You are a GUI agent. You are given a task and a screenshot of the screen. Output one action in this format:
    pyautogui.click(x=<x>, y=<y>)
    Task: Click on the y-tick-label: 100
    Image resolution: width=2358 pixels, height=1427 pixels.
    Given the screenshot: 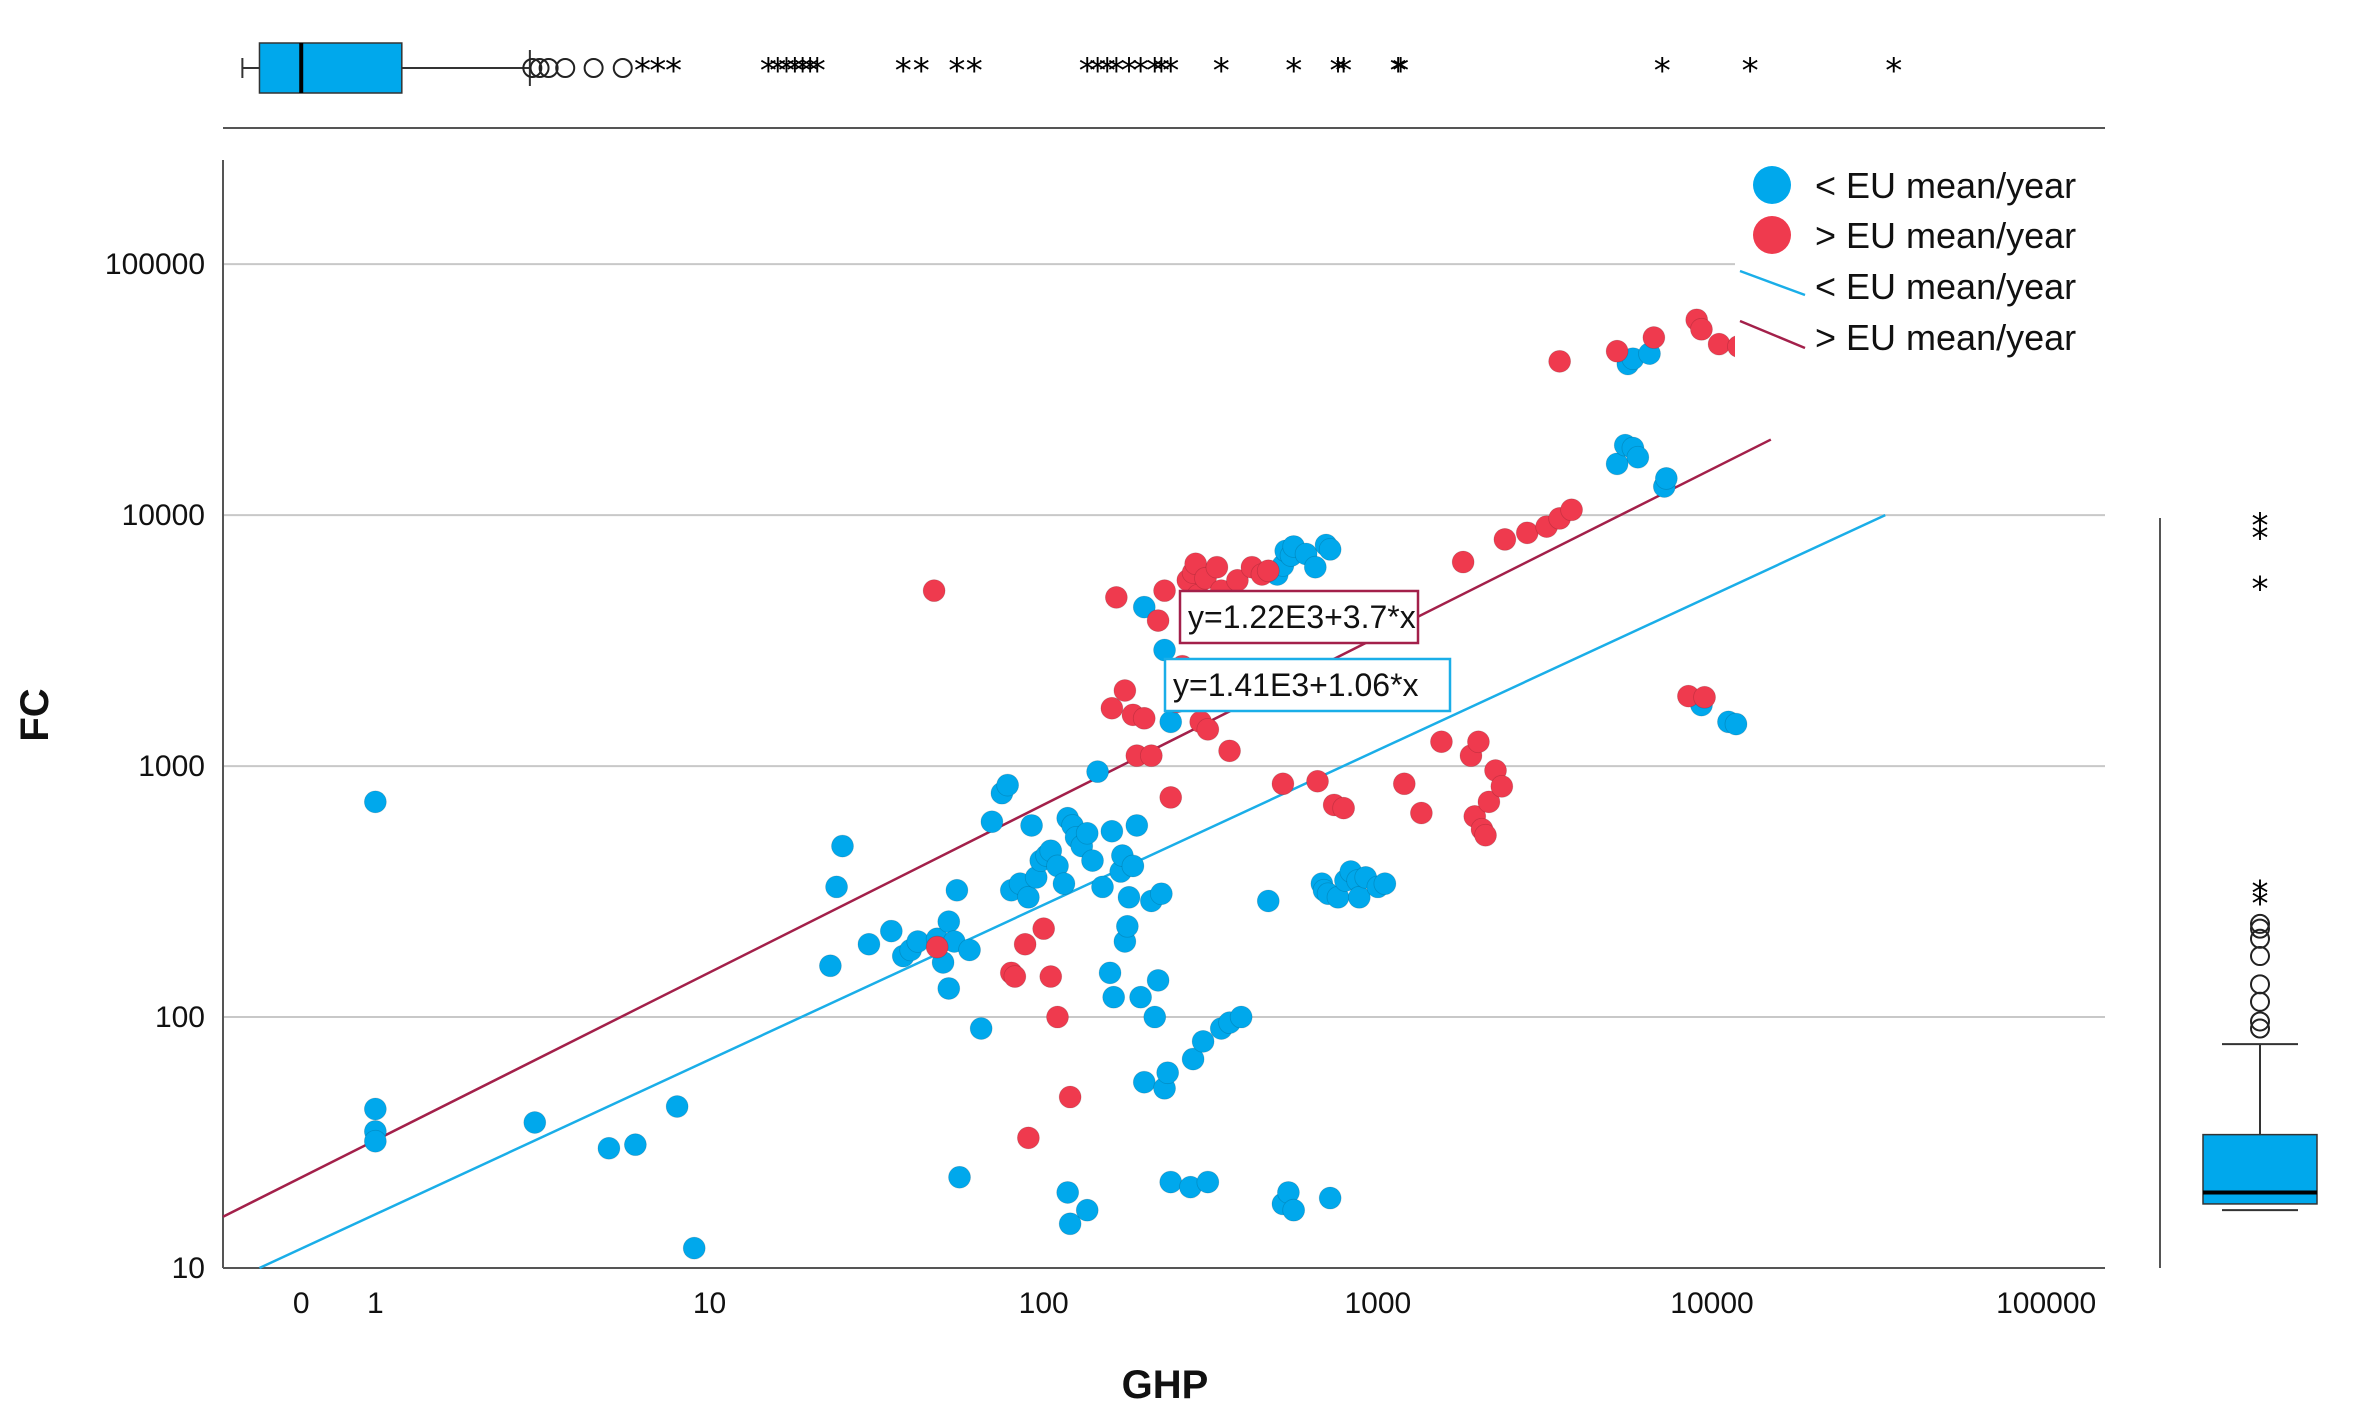 What is the action you would take?
    pyautogui.click(x=180, y=1017)
    